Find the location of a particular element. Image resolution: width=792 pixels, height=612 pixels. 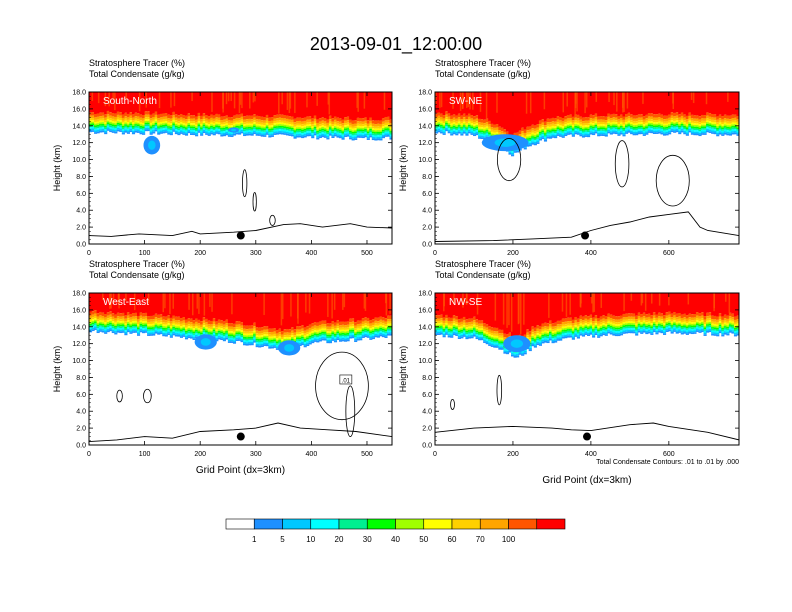

y-tick-label: 18.0 is located at coordinates (79, 294).